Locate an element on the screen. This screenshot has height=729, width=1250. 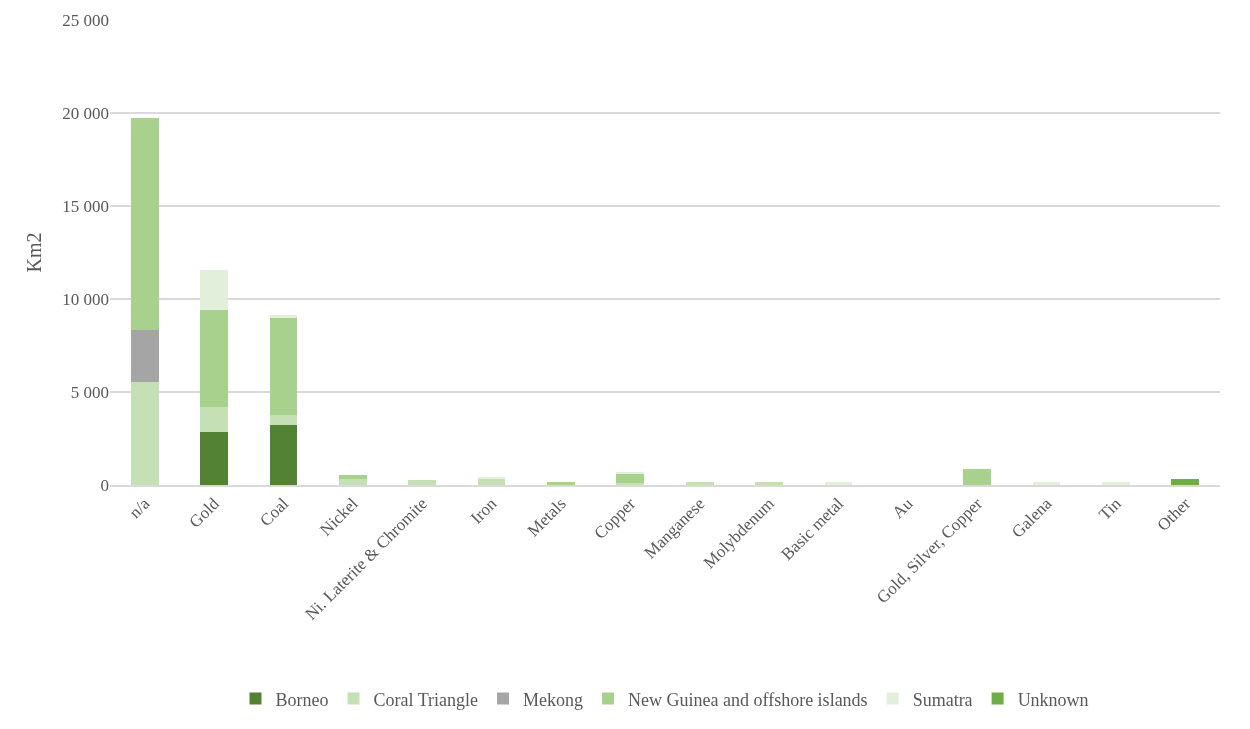
legend-label: Mekong is located at coordinates (553, 699).